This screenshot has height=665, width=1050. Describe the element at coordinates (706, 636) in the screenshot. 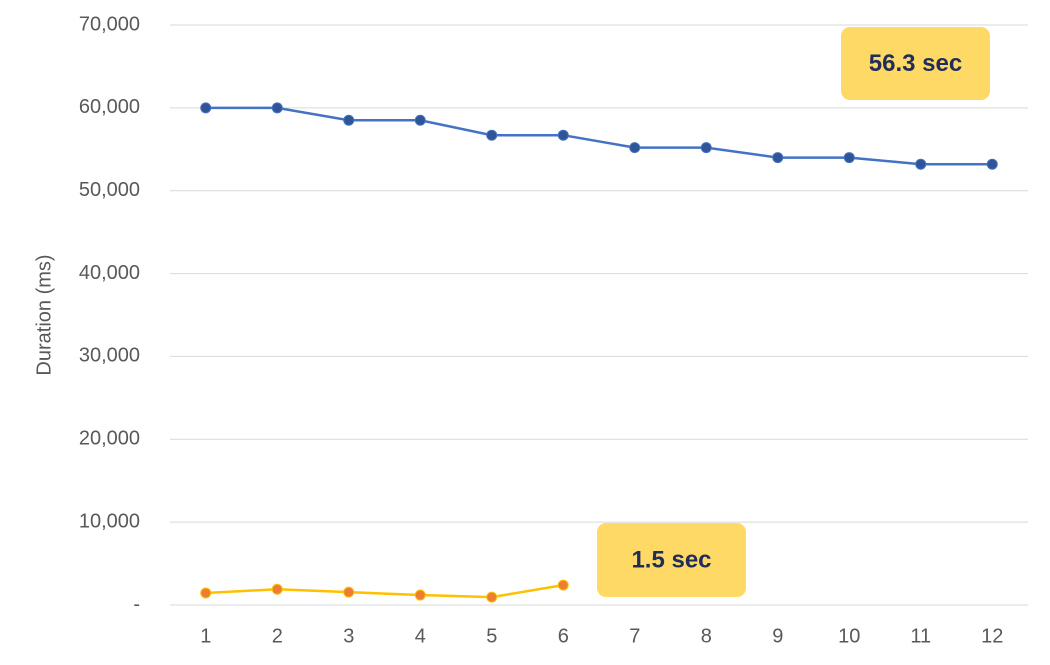

I see `x-tick-label: 8` at that location.